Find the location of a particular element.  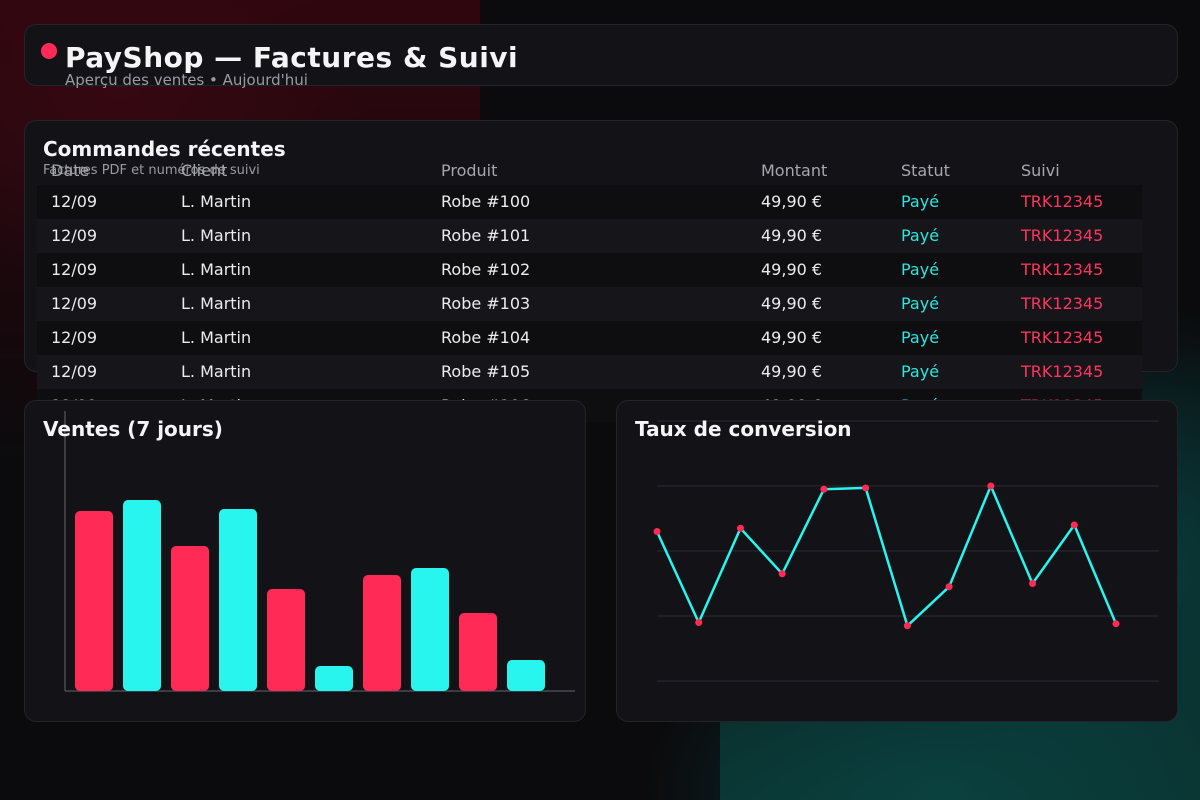

page-subtitle: Aperçu des ventes • Aujourd'hui is located at coordinates (186, 80).